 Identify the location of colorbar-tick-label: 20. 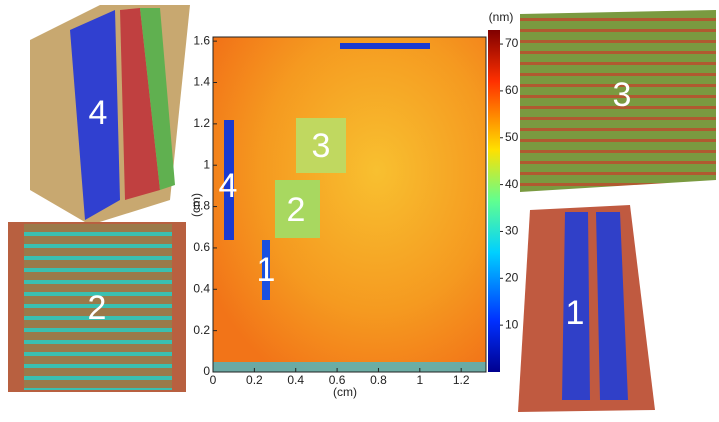
(512, 277).